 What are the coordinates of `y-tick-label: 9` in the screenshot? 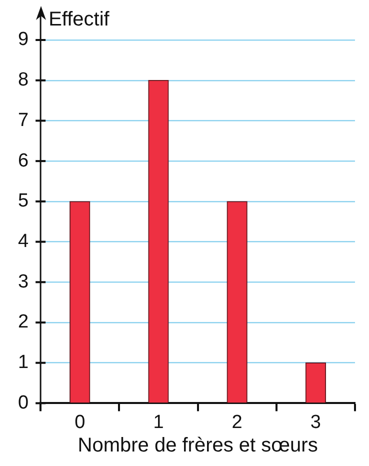 It's located at (23, 39).